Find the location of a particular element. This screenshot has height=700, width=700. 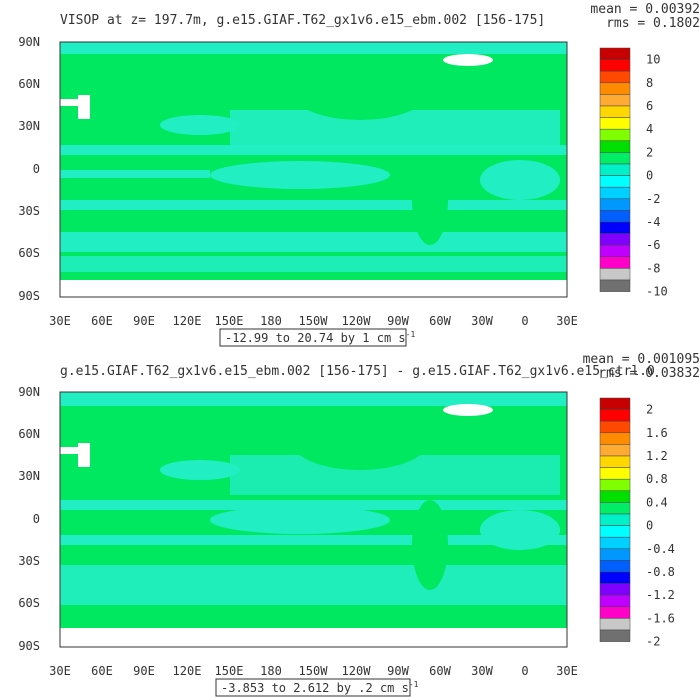

colorbar-label: -4 is located at coordinates (653, 222).